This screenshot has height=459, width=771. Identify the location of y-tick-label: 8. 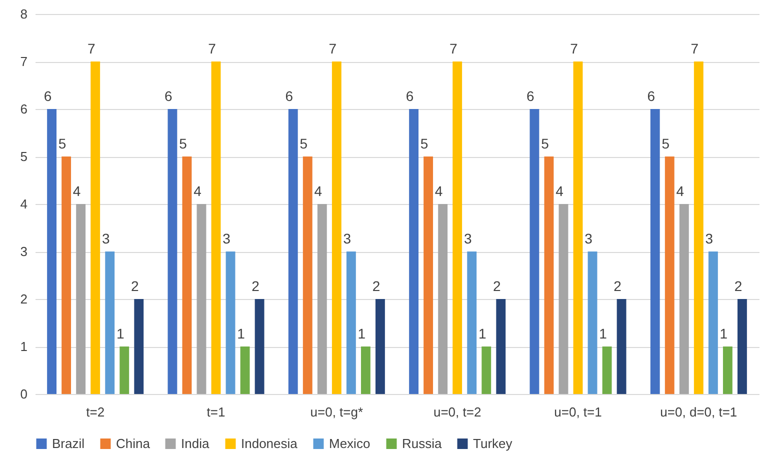
(24, 14).